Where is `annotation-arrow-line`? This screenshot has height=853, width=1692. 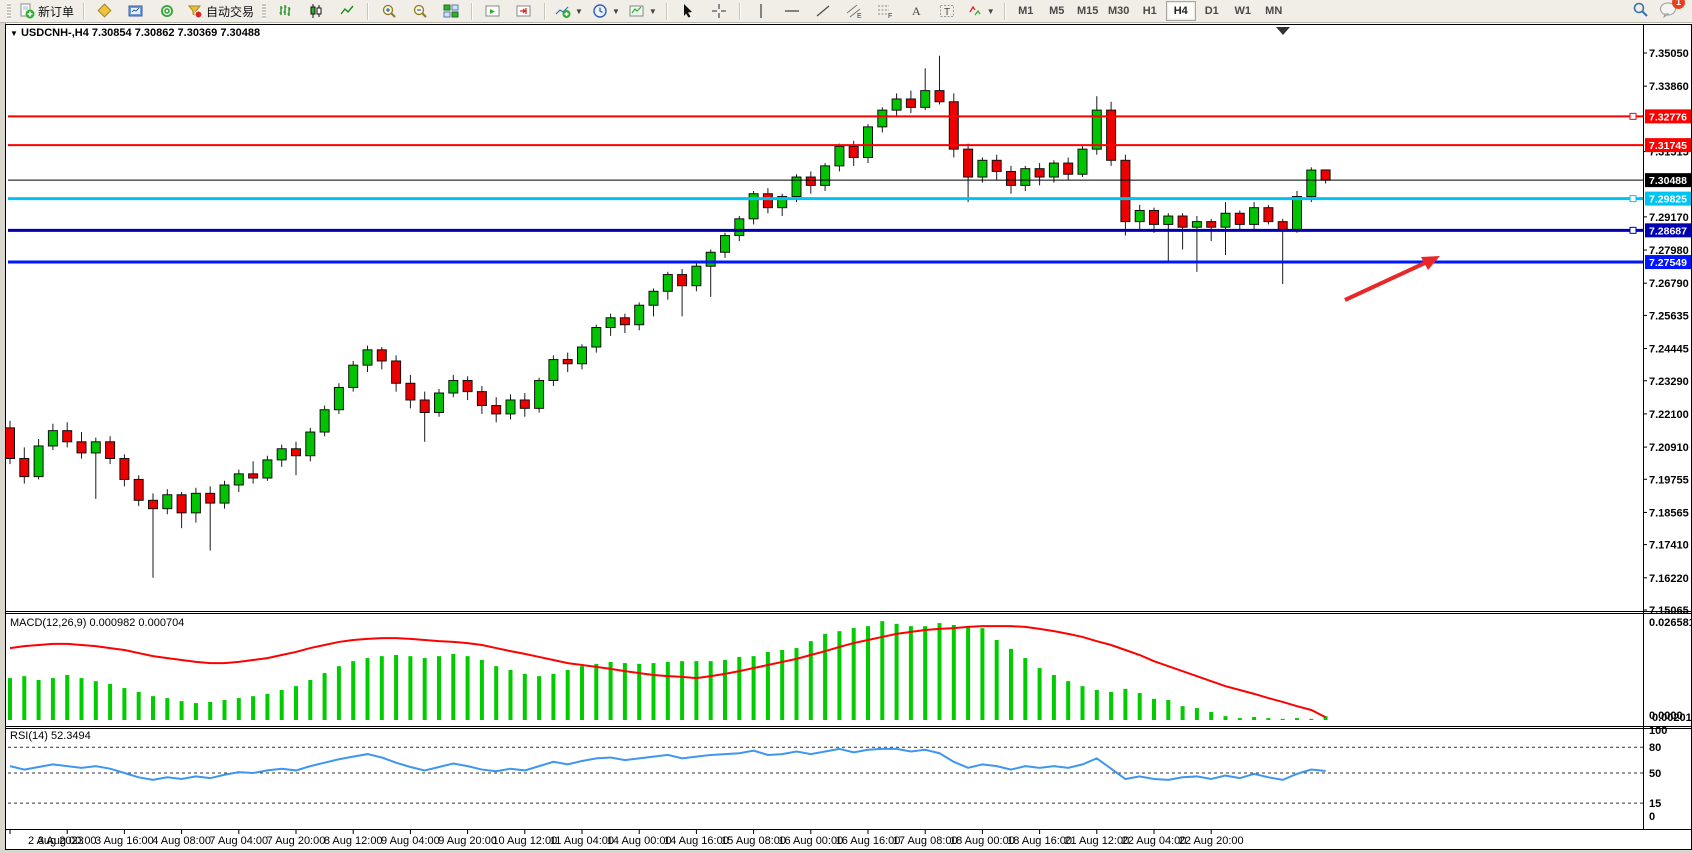 annotation-arrow-line is located at coordinates (1386, 281).